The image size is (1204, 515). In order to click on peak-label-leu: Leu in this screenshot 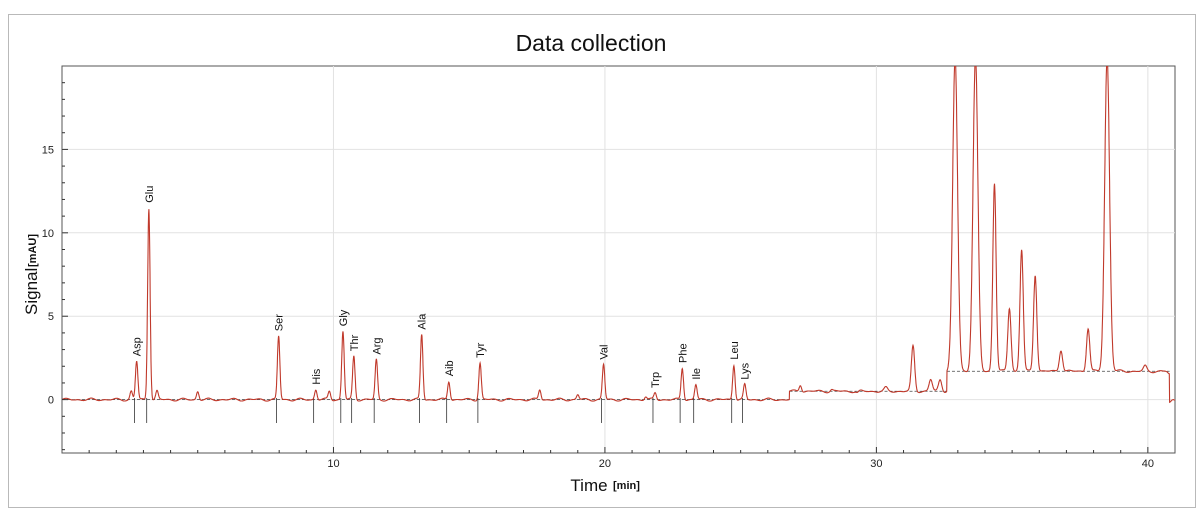, I will do `click(735, 350)`.